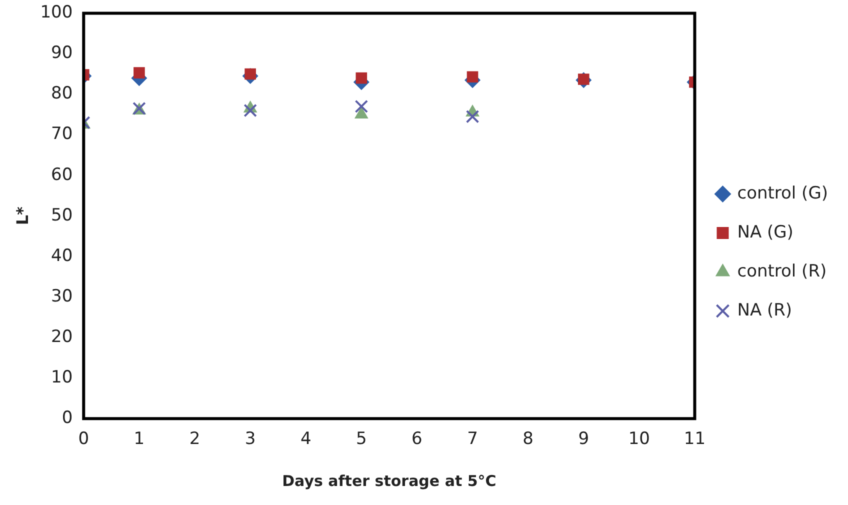  What do you see at coordinates (528, 439) in the screenshot?
I see `x-tick-label: 8` at bounding box center [528, 439].